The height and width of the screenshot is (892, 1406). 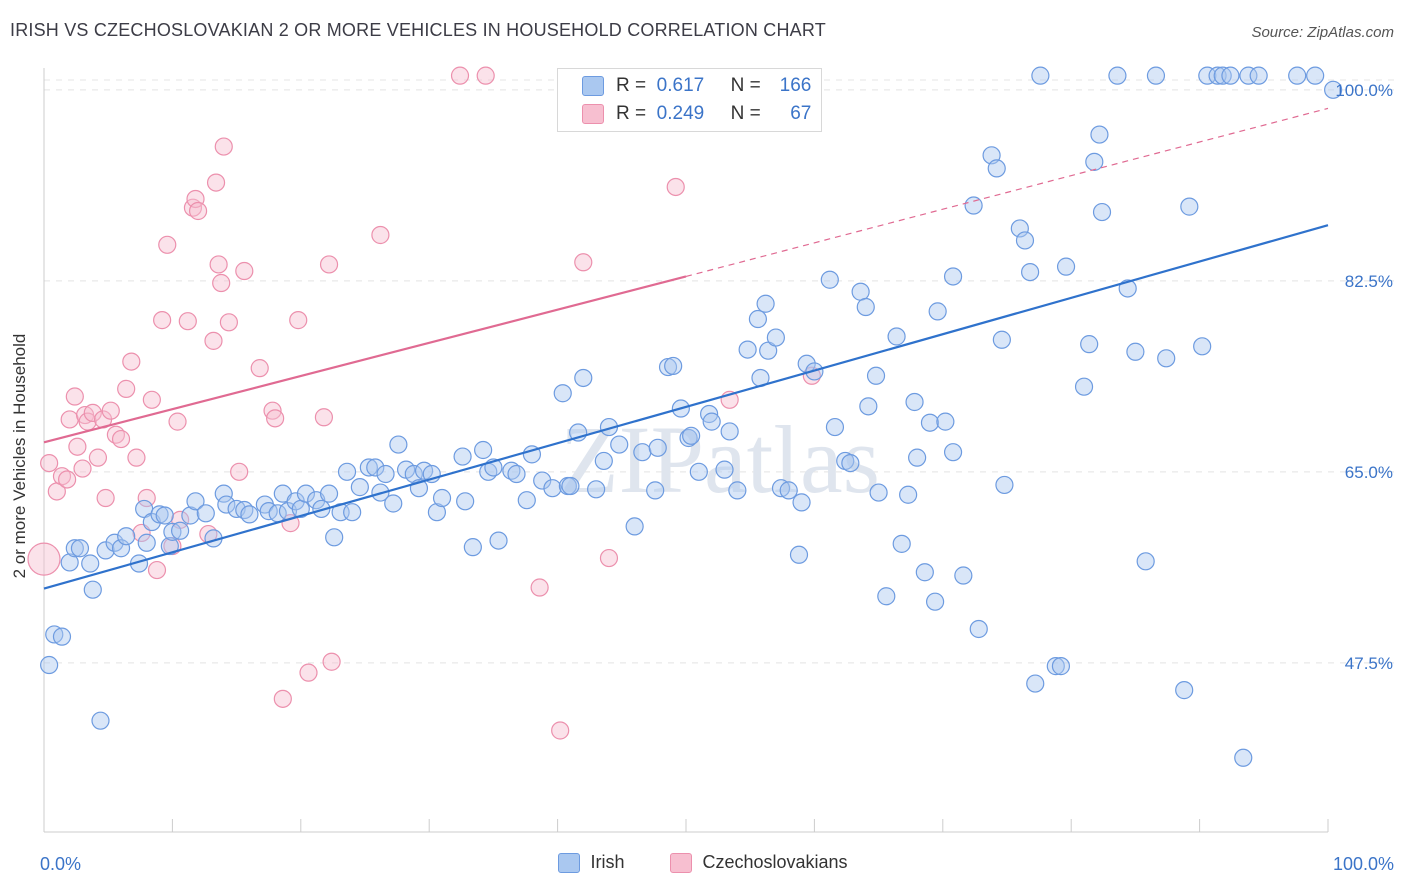 I want to click on czech-point-large, so click(x=44, y=559).